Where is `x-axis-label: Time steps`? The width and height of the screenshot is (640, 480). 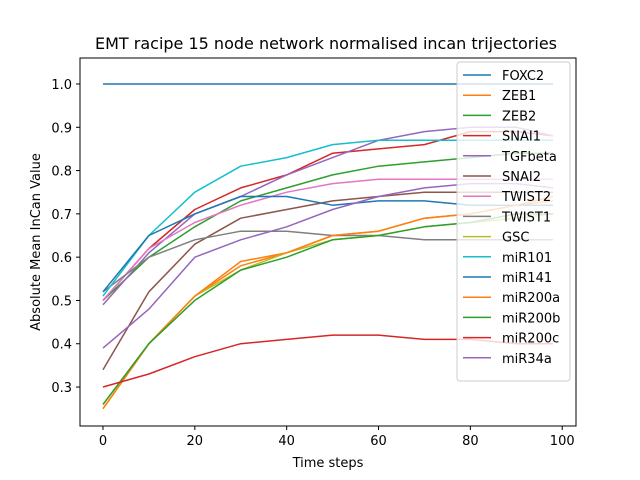 x-axis-label: Time steps is located at coordinates (328, 463).